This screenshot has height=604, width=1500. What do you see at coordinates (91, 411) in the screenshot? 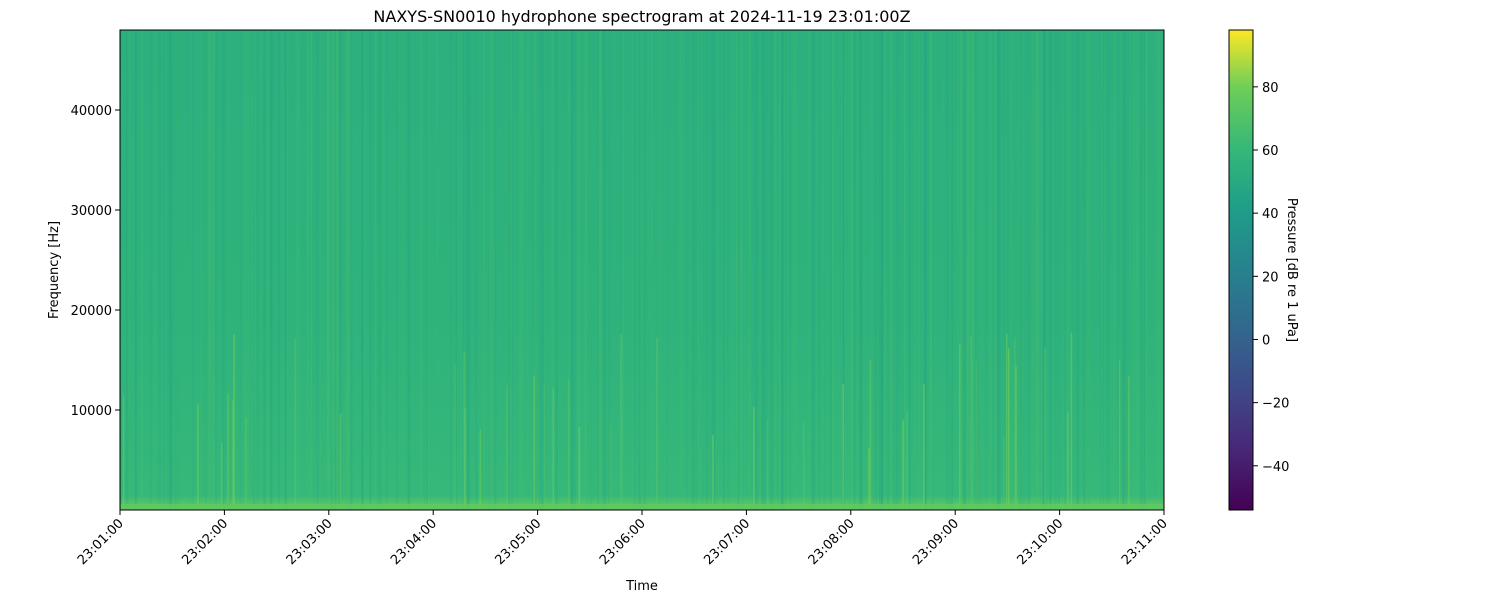
I see `y-tick-label: 10000` at bounding box center [91, 411].